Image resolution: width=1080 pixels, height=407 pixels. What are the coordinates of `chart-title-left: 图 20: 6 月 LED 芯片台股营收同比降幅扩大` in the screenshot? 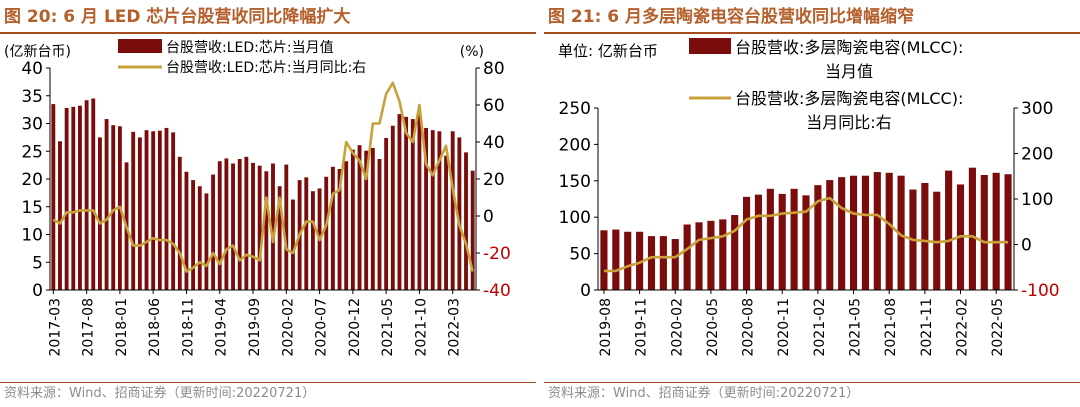 It's located at (177, 17).